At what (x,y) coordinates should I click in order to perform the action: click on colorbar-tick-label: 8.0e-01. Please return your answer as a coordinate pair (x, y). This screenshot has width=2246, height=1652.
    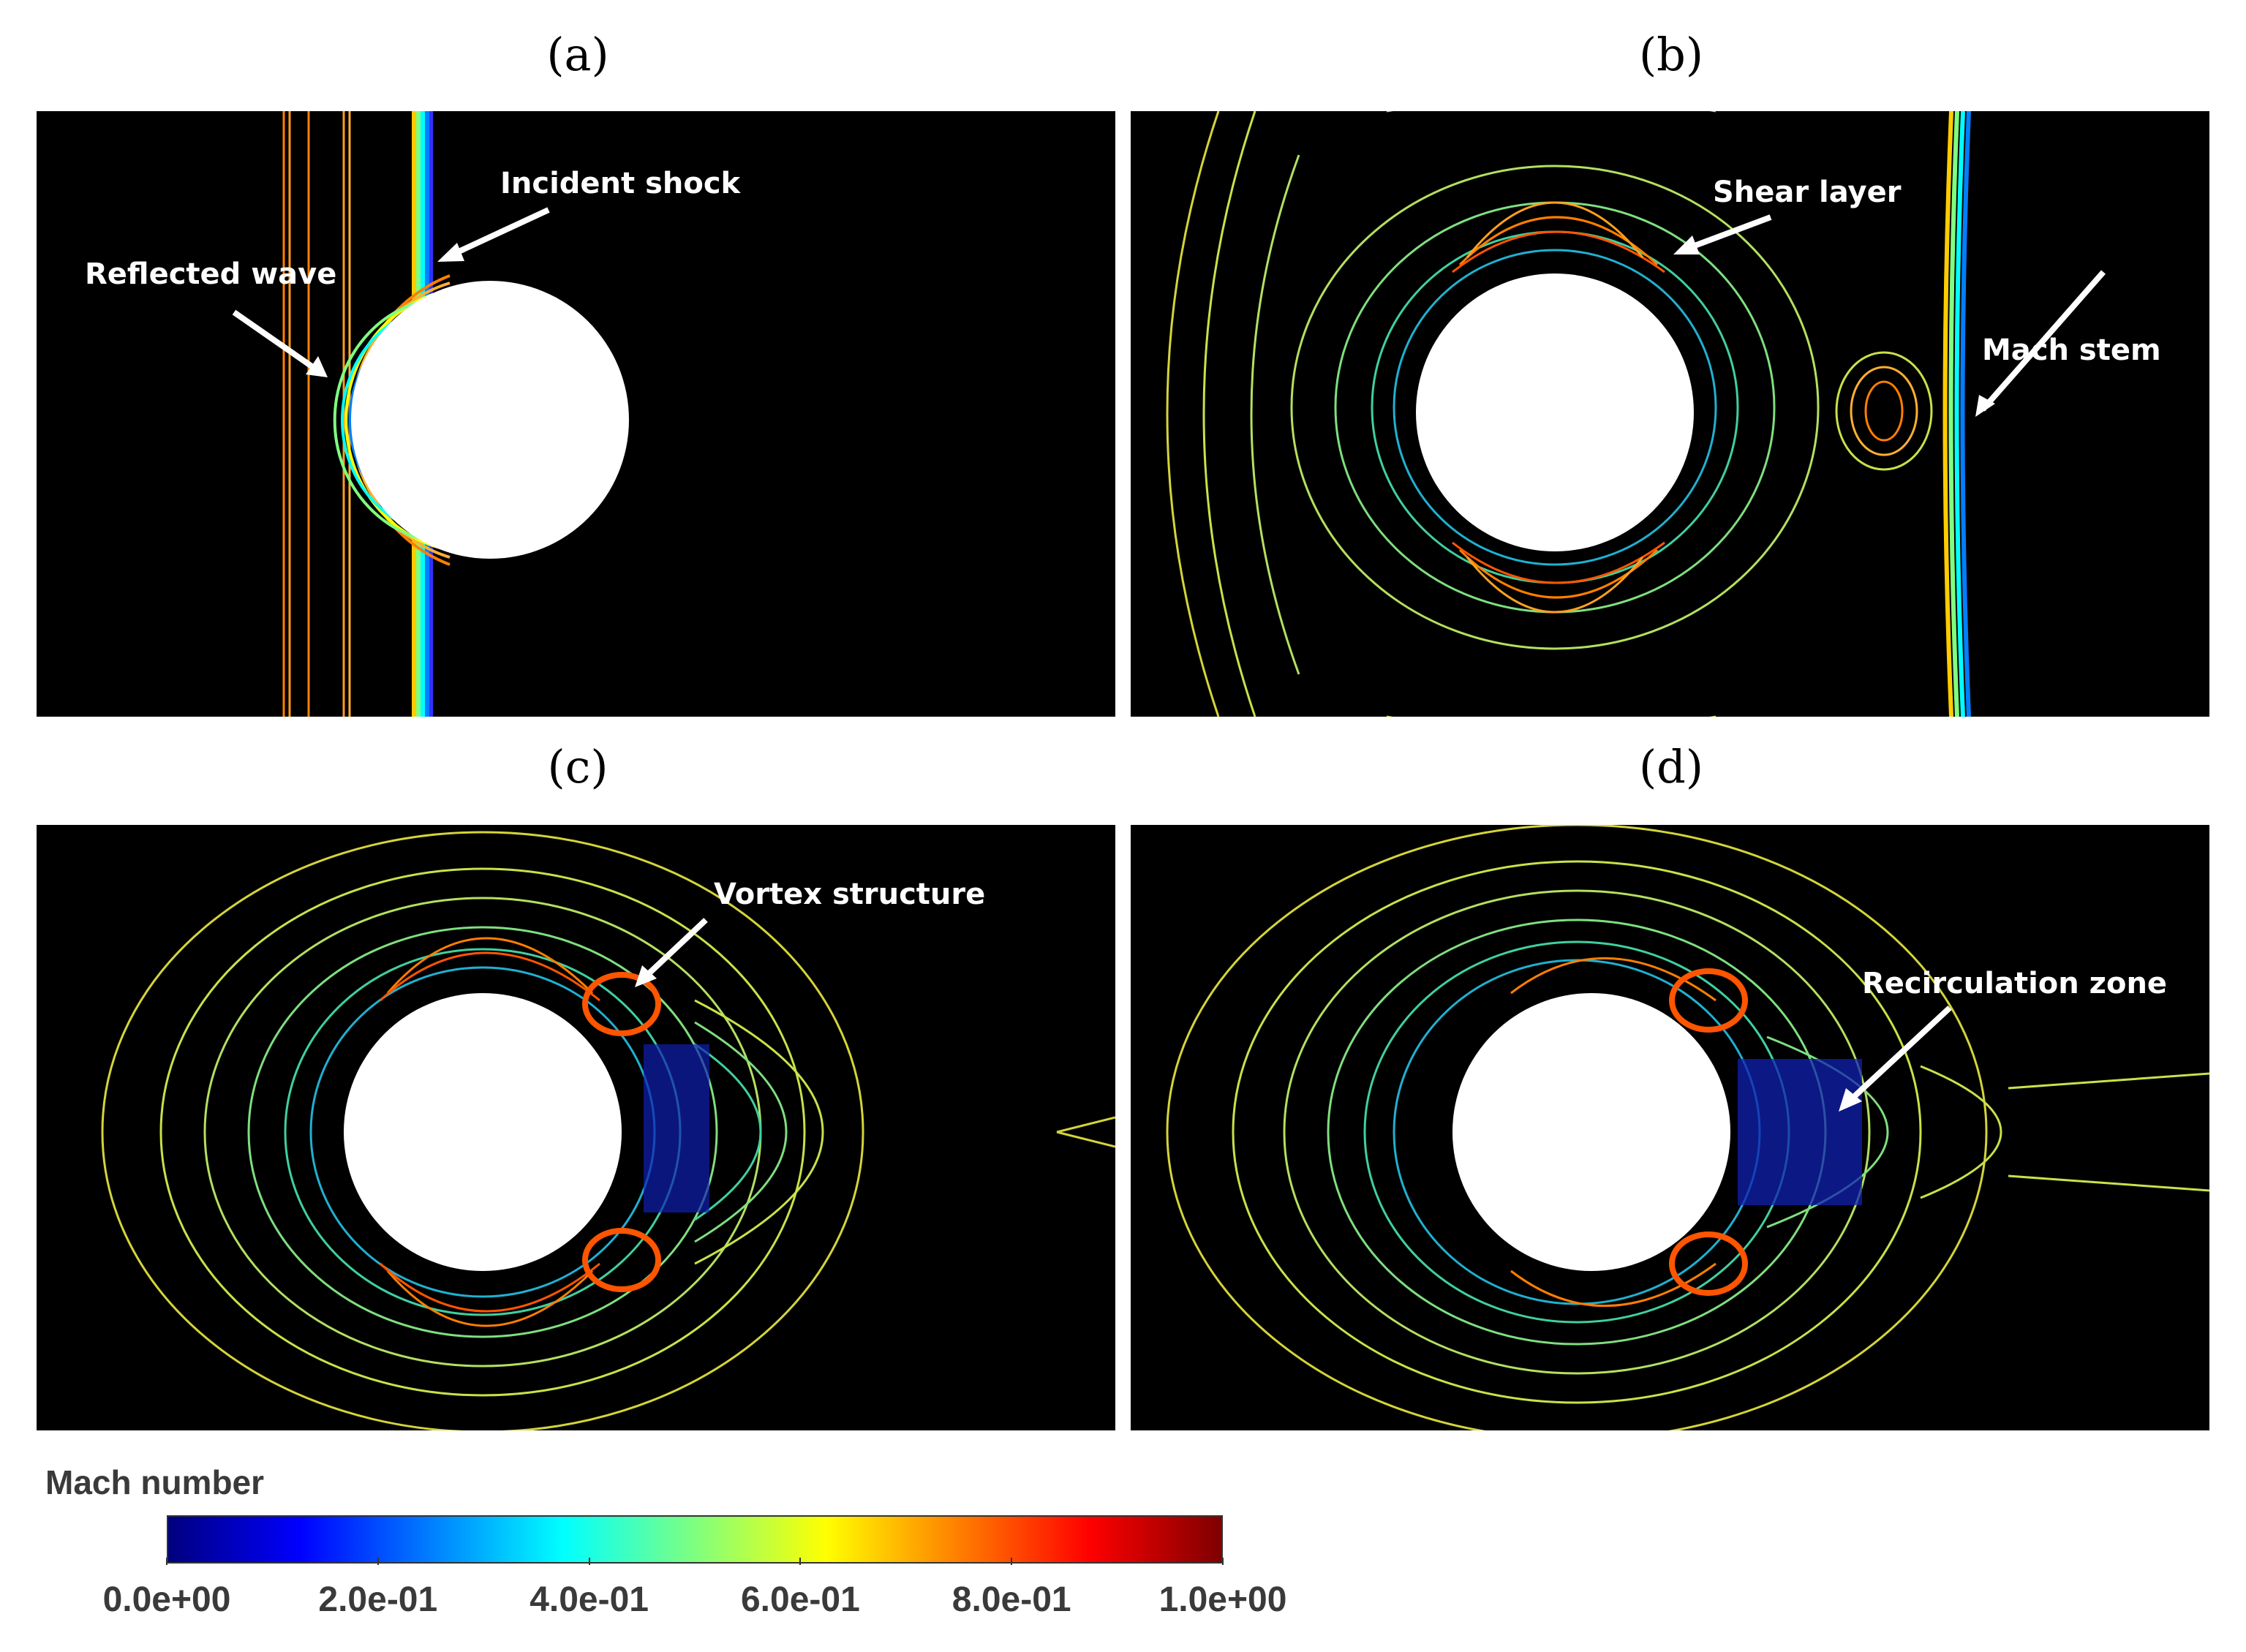
    Looking at the image, I should click on (1011, 1600).